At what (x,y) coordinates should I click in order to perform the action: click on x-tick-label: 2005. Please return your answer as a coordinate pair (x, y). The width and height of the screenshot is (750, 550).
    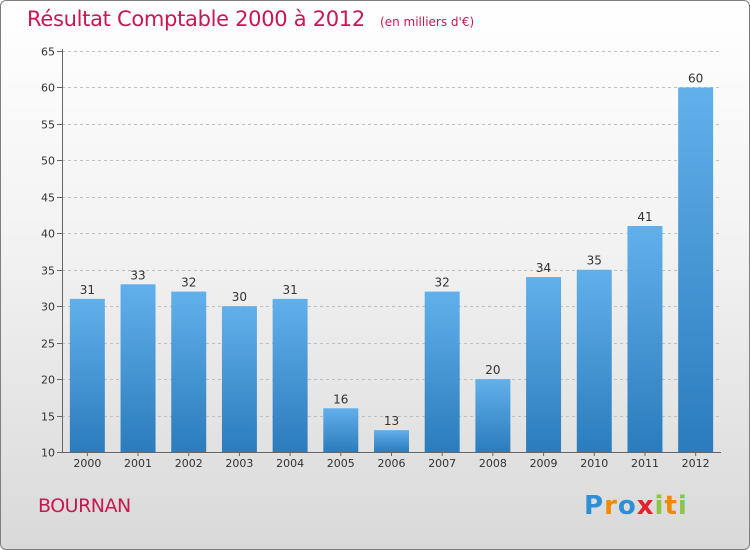
    Looking at the image, I should click on (341, 463).